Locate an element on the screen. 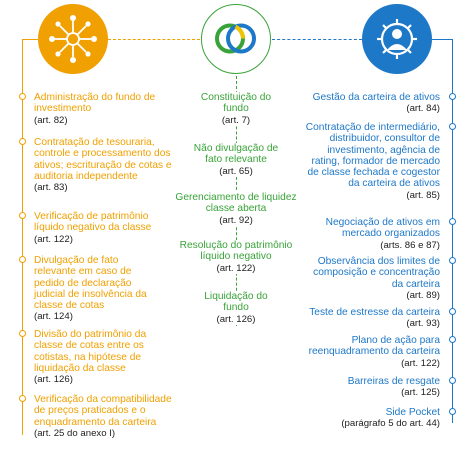 The width and height of the screenshot is (474, 449). center-icon-circle is located at coordinates (236, 39).